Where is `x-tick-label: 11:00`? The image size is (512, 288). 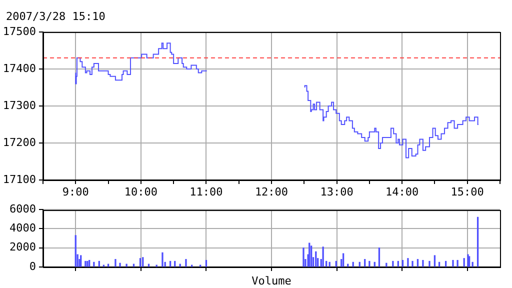
x-tick-label: 11:00 is located at coordinates (206, 191).